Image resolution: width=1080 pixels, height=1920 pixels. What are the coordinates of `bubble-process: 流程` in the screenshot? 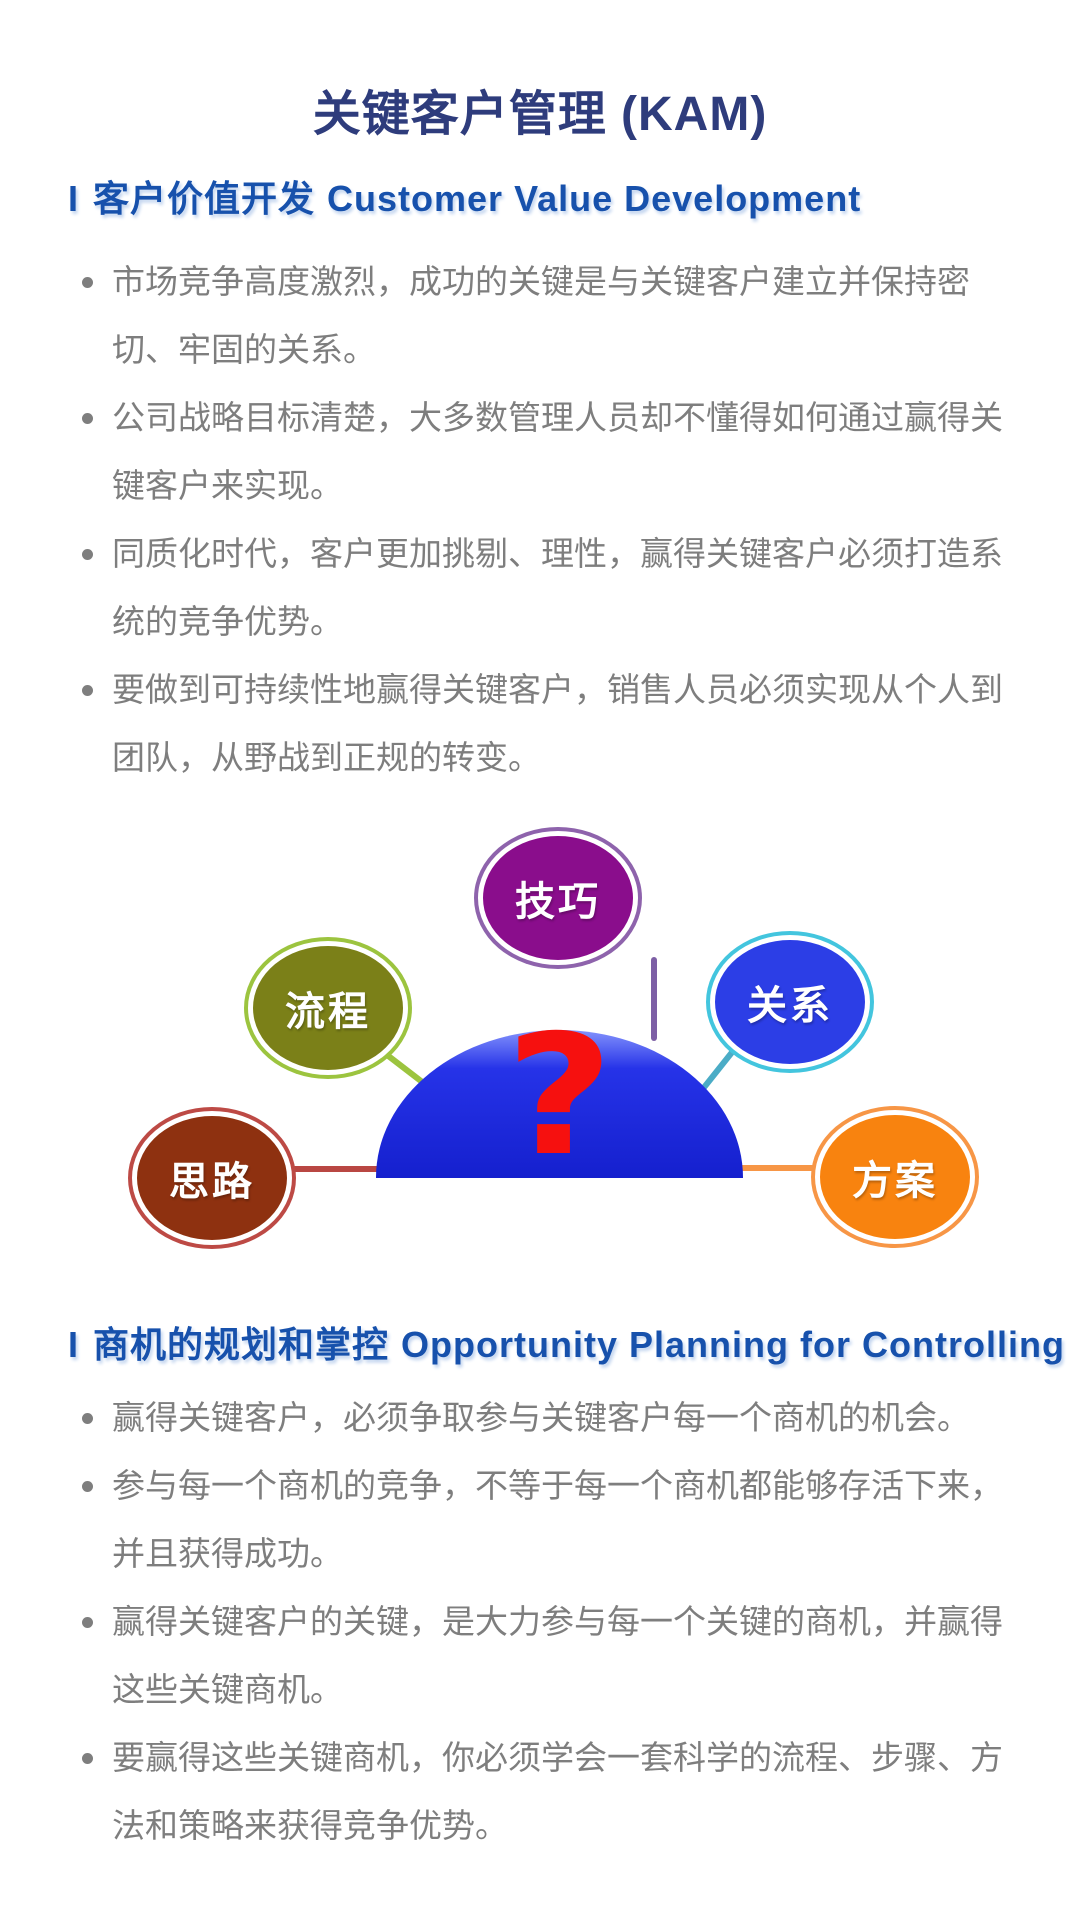 It's located at (328, 1008).